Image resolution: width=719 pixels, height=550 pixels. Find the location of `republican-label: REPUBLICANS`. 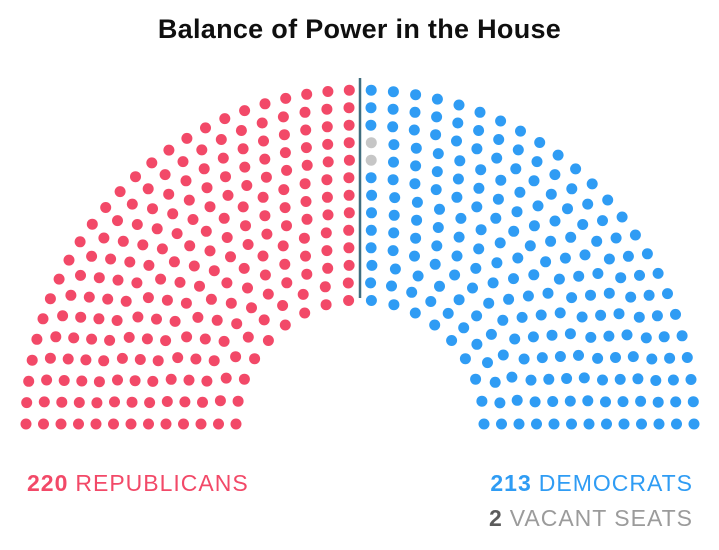

republican-label: REPUBLICANS is located at coordinates (162, 483).